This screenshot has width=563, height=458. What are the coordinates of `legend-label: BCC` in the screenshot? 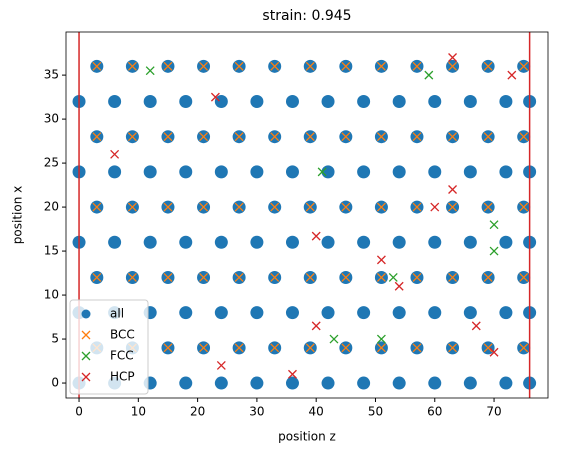 It's located at (122, 335).